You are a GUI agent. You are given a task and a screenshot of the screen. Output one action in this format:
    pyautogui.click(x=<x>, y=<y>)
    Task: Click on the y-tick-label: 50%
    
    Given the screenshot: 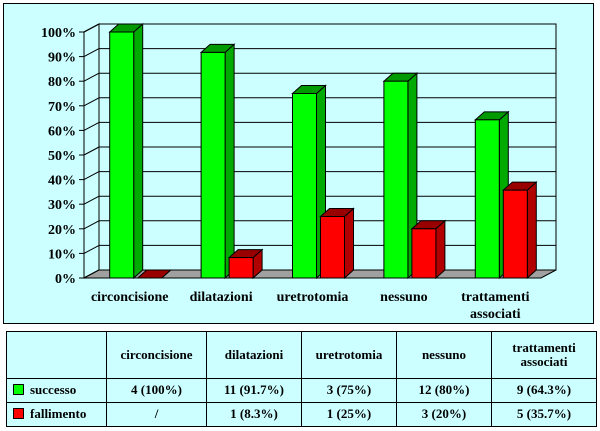 What is the action you would take?
    pyautogui.click(x=62, y=156)
    